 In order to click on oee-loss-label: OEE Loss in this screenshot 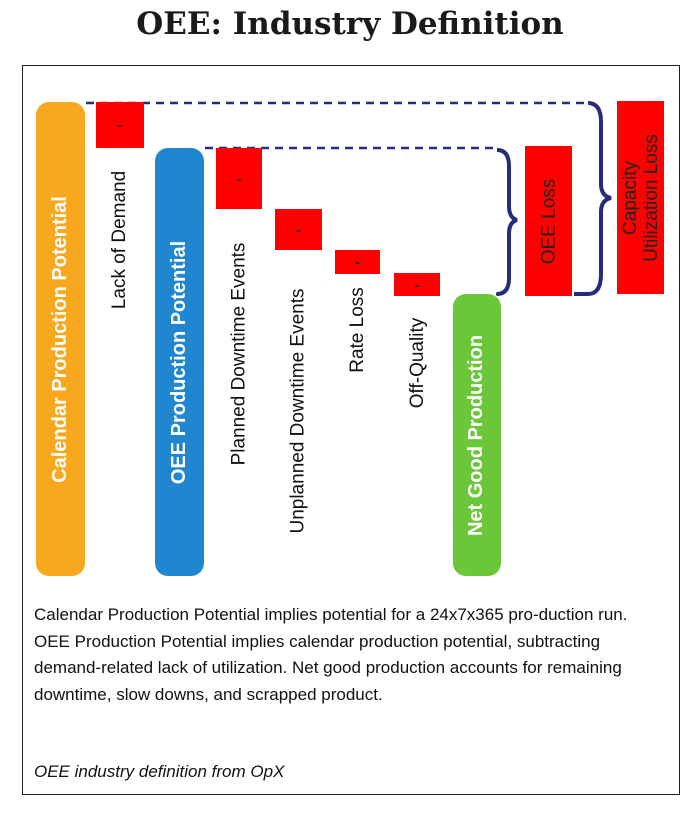, I will do `click(549, 221)`.